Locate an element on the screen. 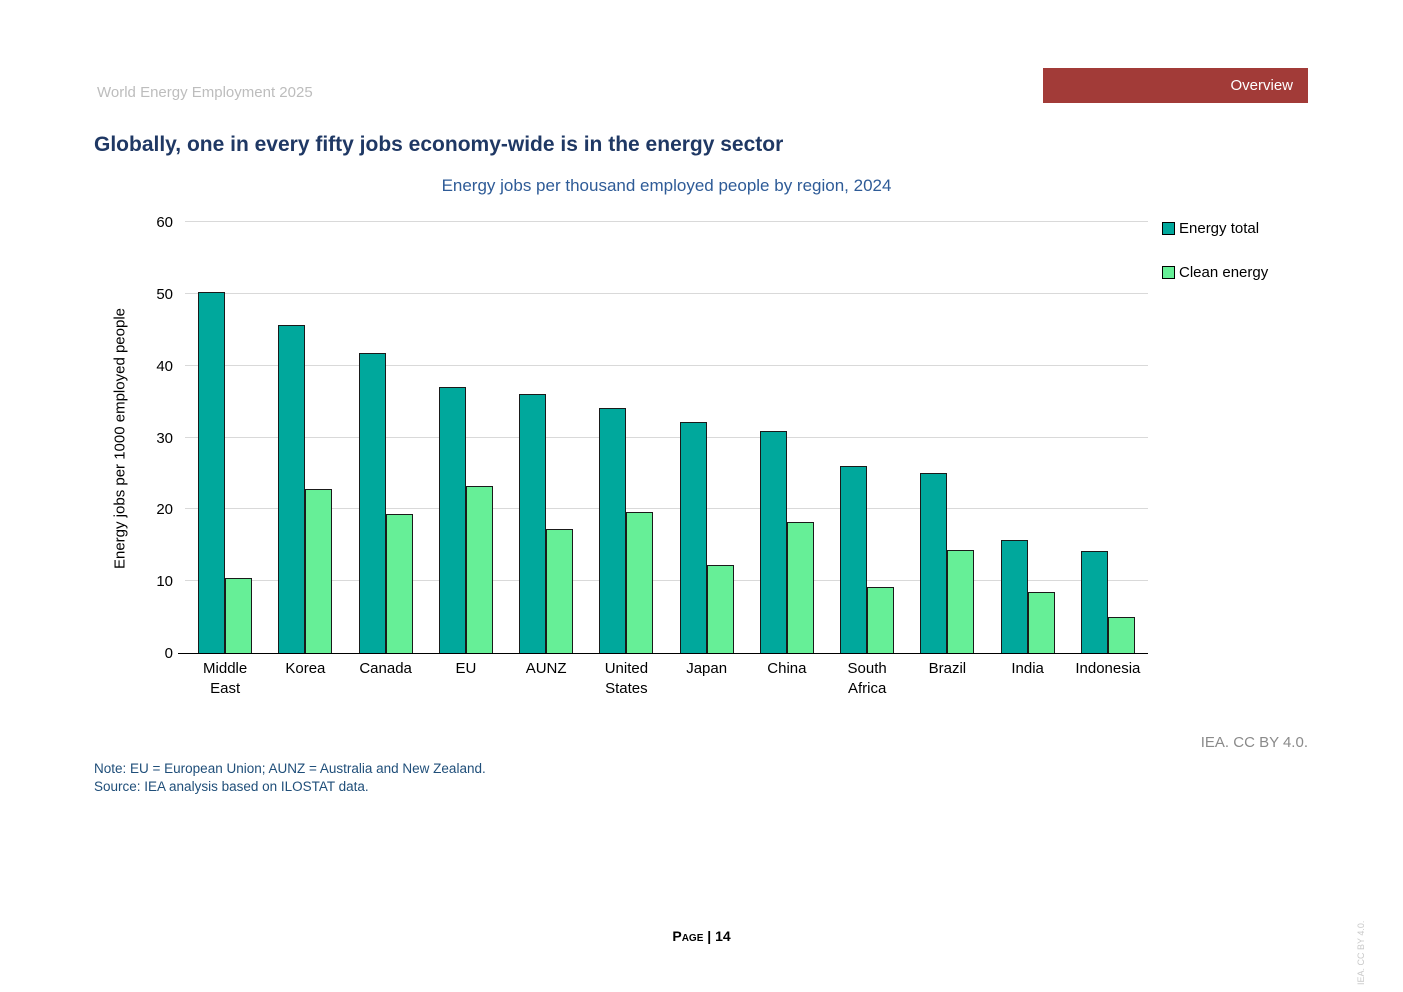 This screenshot has width=1403, height=992. x-category-label-india: India is located at coordinates (1027, 668).